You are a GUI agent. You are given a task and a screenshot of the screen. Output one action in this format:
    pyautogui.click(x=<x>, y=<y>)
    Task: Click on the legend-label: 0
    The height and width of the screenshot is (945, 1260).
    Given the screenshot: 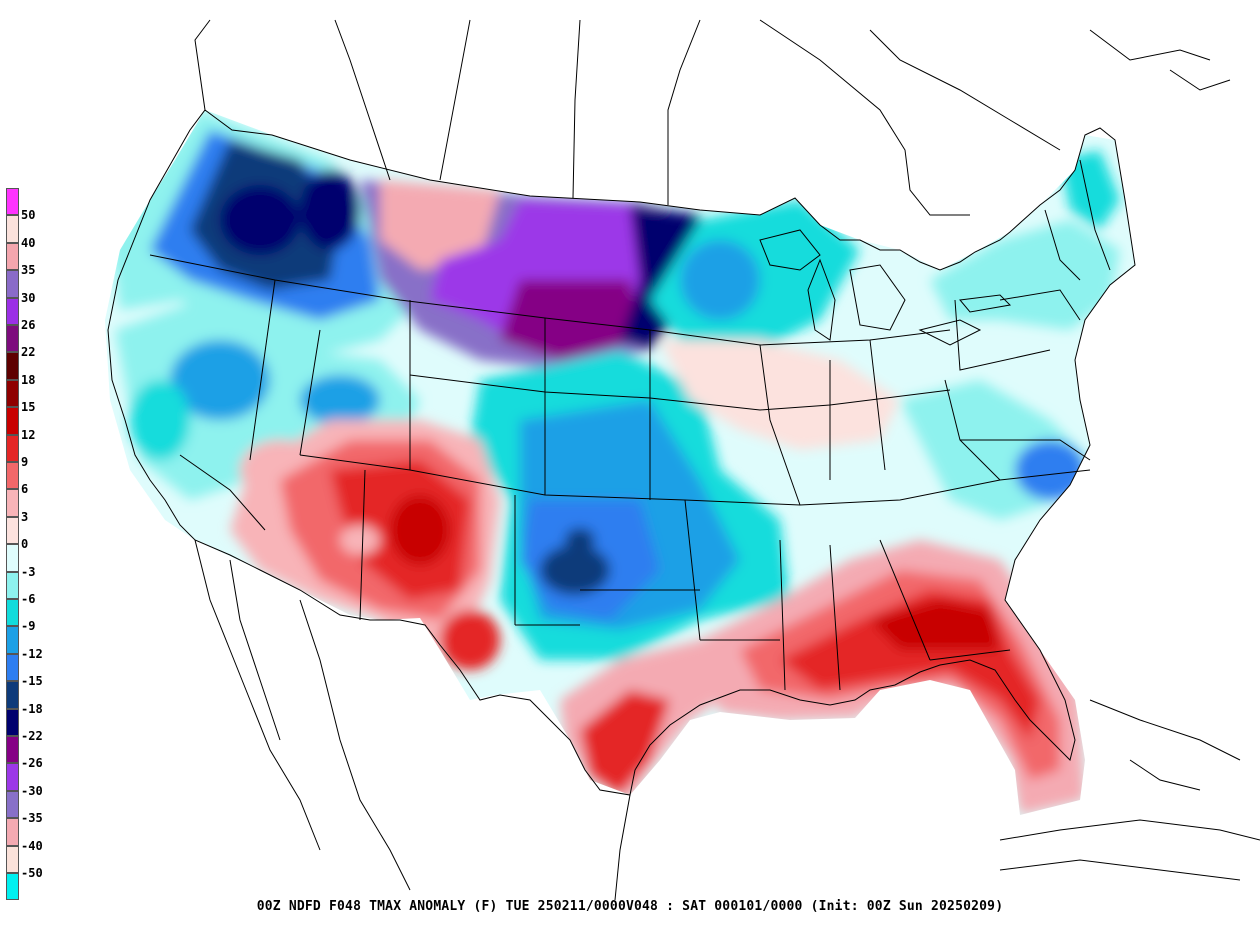 What is the action you would take?
    pyautogui.click(x=25, y=544)
    